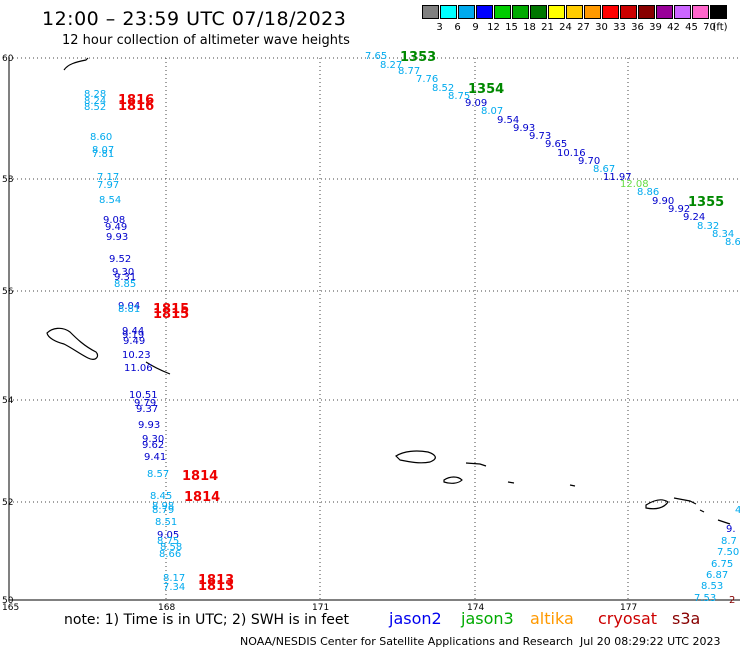 The height and width of the screenshot is (650, 740). I want to click on wave-height-label: 9.31, so click(125, 277).